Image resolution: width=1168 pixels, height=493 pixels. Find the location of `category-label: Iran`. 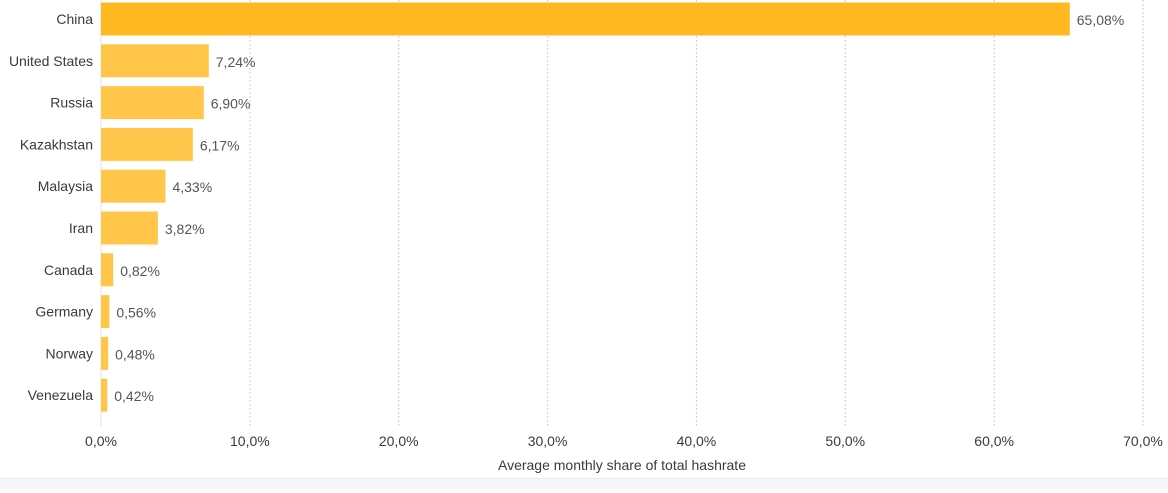

category-label: Iran is located at coordinates (81, 228).